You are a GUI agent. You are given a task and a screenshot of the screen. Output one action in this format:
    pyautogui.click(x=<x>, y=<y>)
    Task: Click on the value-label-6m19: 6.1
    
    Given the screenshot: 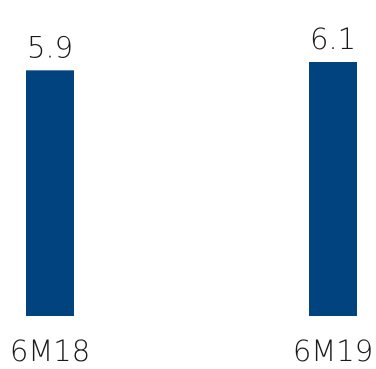 What is the action you would take?
    pyautogui.click(x=333, y=39)
    